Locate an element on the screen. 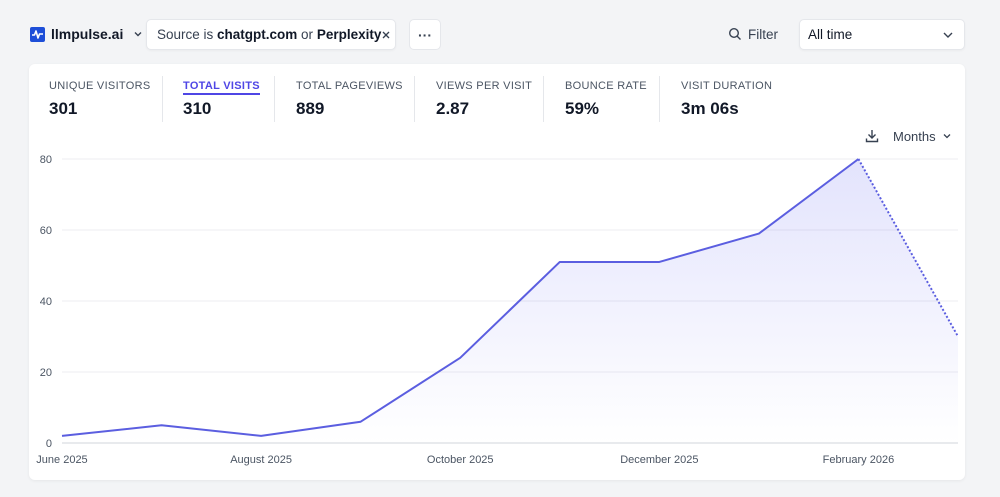  metric-value: 889 is located at coordinates (310, 108).